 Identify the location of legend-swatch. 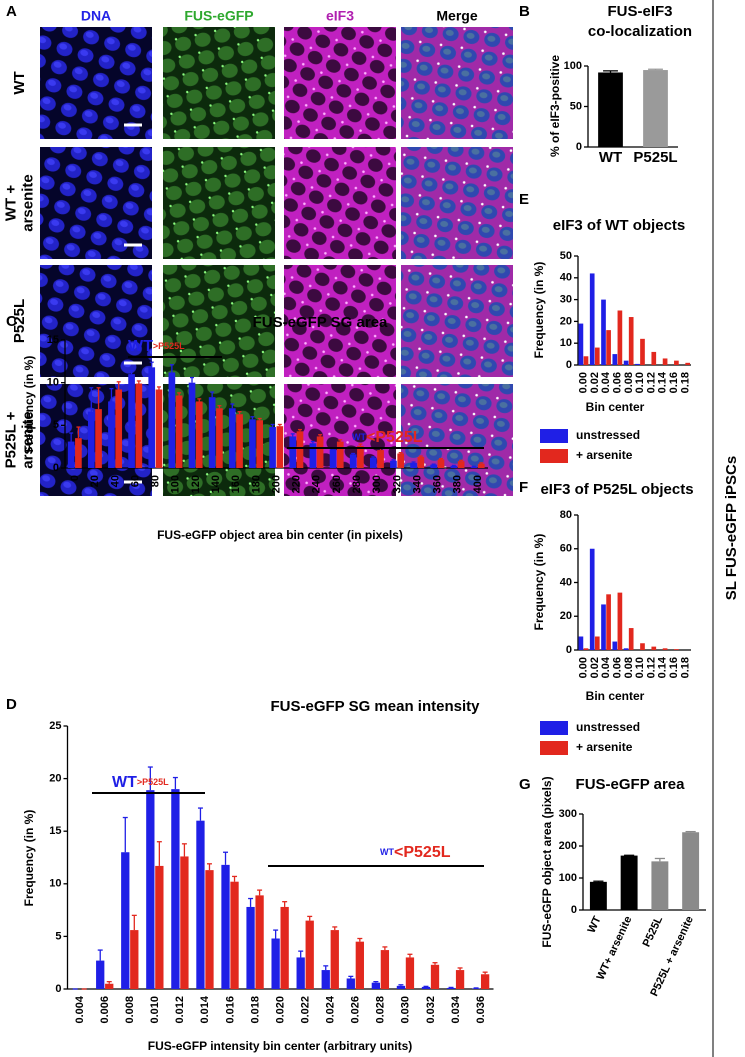
(554, 436).